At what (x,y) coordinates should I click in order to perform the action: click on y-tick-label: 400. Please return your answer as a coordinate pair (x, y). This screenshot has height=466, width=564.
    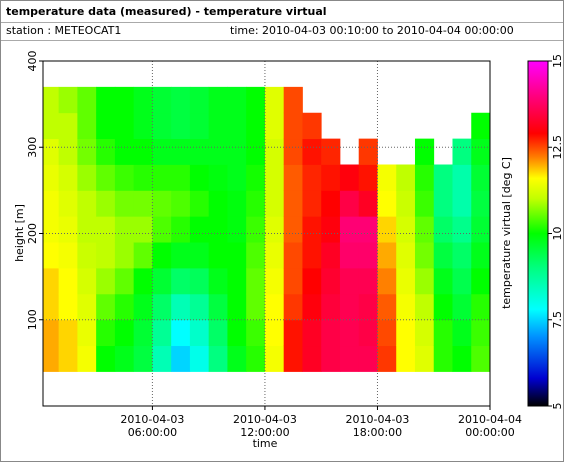
    Looking at the image, I should click on (32, 61).